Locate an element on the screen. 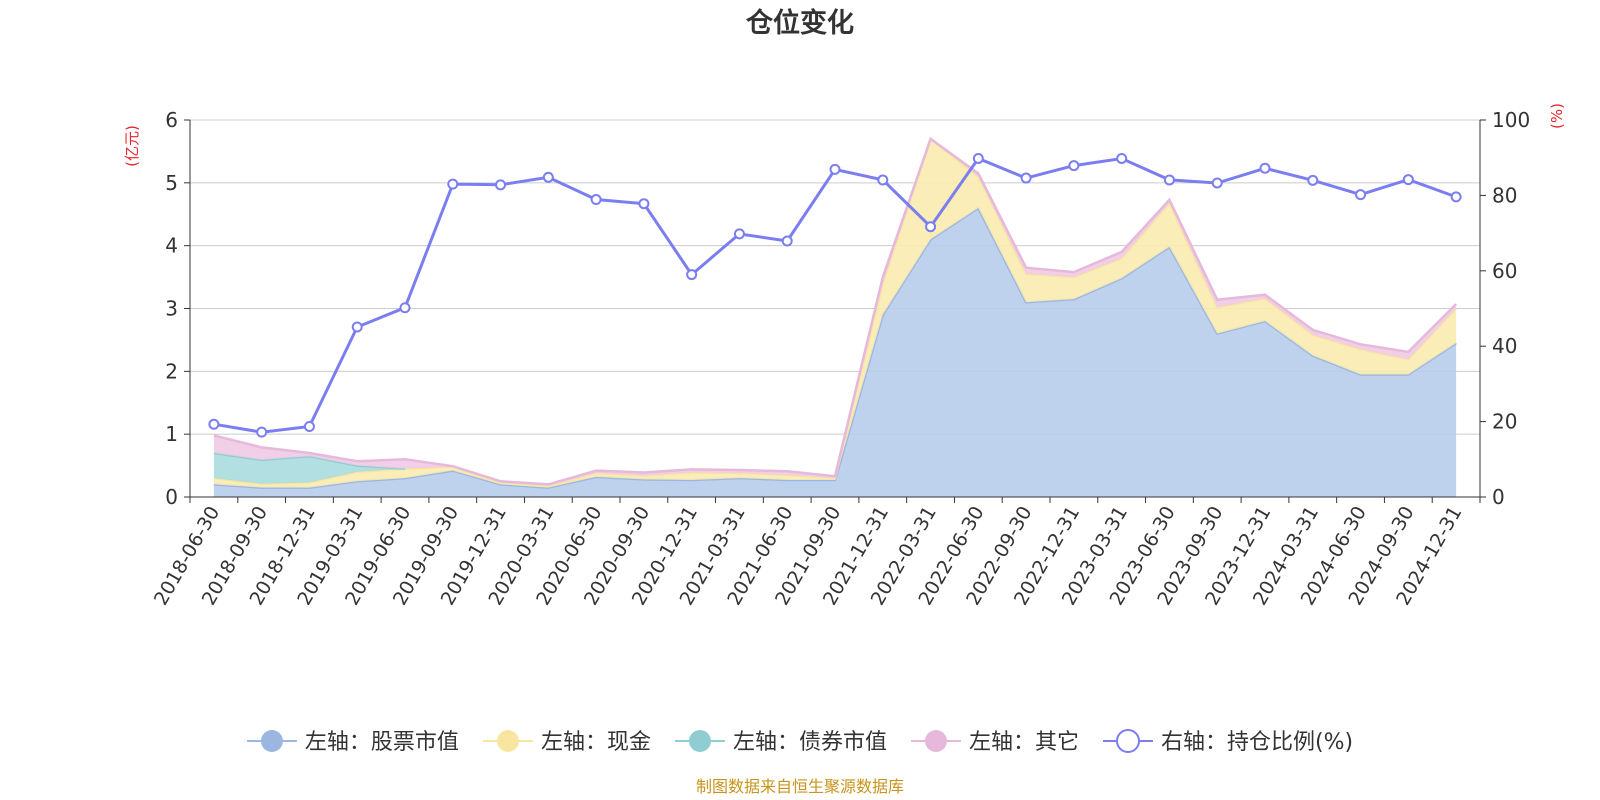 This screenshot has width=1600, height=800. data-source-note: 制图数据来自恒生聚源数据库 is located at coordinates (800, 786).